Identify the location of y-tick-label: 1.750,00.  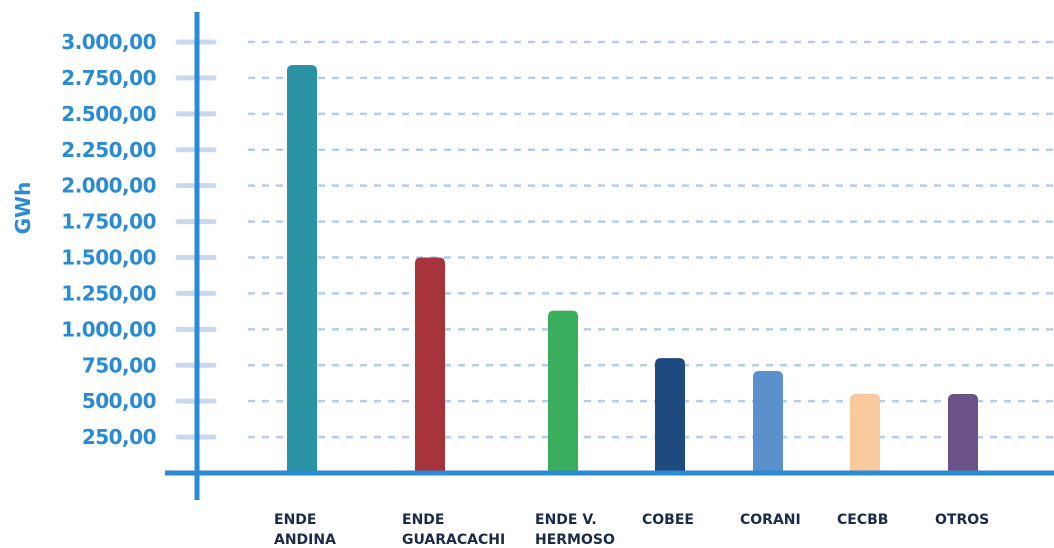
(108, 222).